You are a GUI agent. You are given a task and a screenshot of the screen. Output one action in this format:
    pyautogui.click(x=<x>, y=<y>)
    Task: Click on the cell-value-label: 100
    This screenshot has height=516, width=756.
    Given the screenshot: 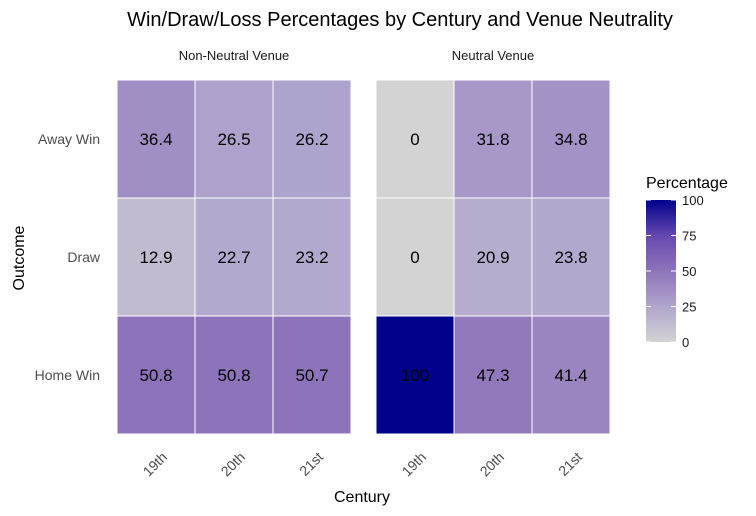 What is the action you would take?
    pyautogui.click(x=415, y=375)
    